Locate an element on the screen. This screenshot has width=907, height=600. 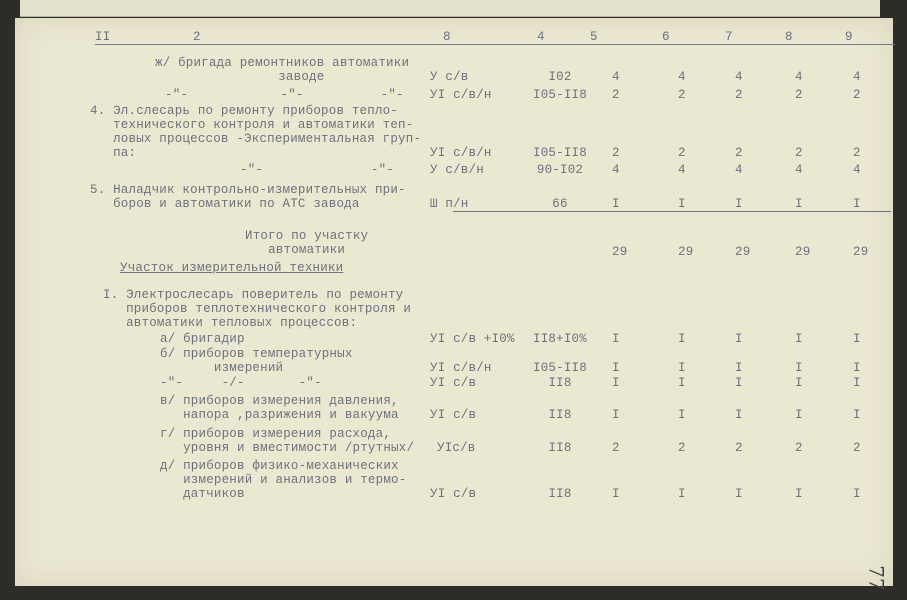
row-text-line: г/ приборов измерения расхода, is located at coordinates (276, 434).